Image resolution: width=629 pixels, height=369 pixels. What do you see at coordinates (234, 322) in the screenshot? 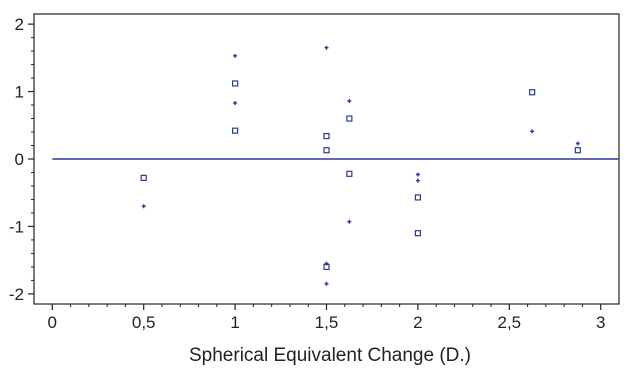
I see `x-tick-label: 1` at bounding box center [234, 322].